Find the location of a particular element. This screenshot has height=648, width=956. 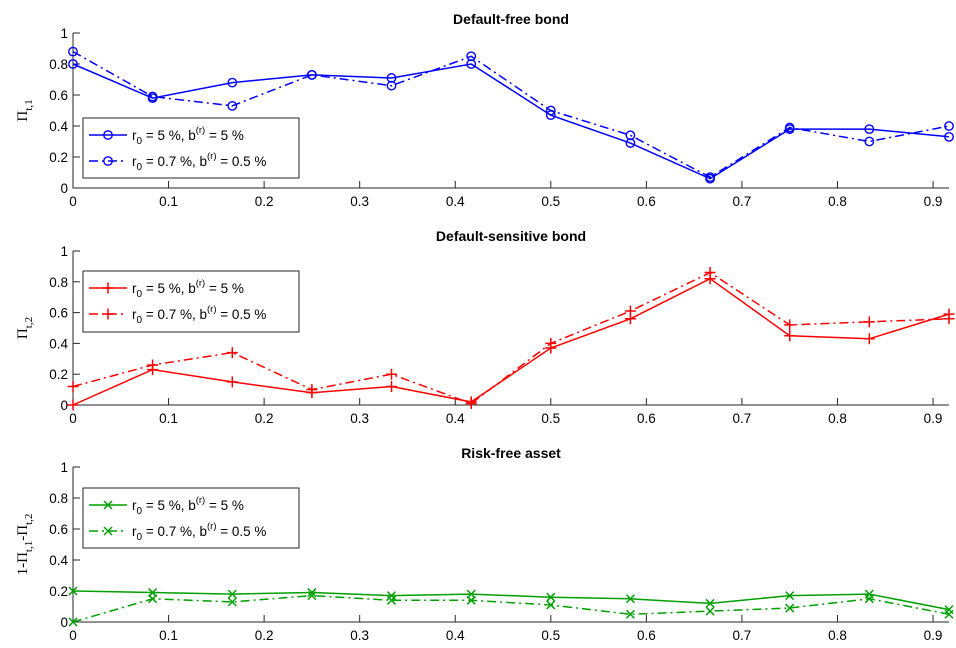

y-tick-label: 1 is located at coordinates (64, 251).